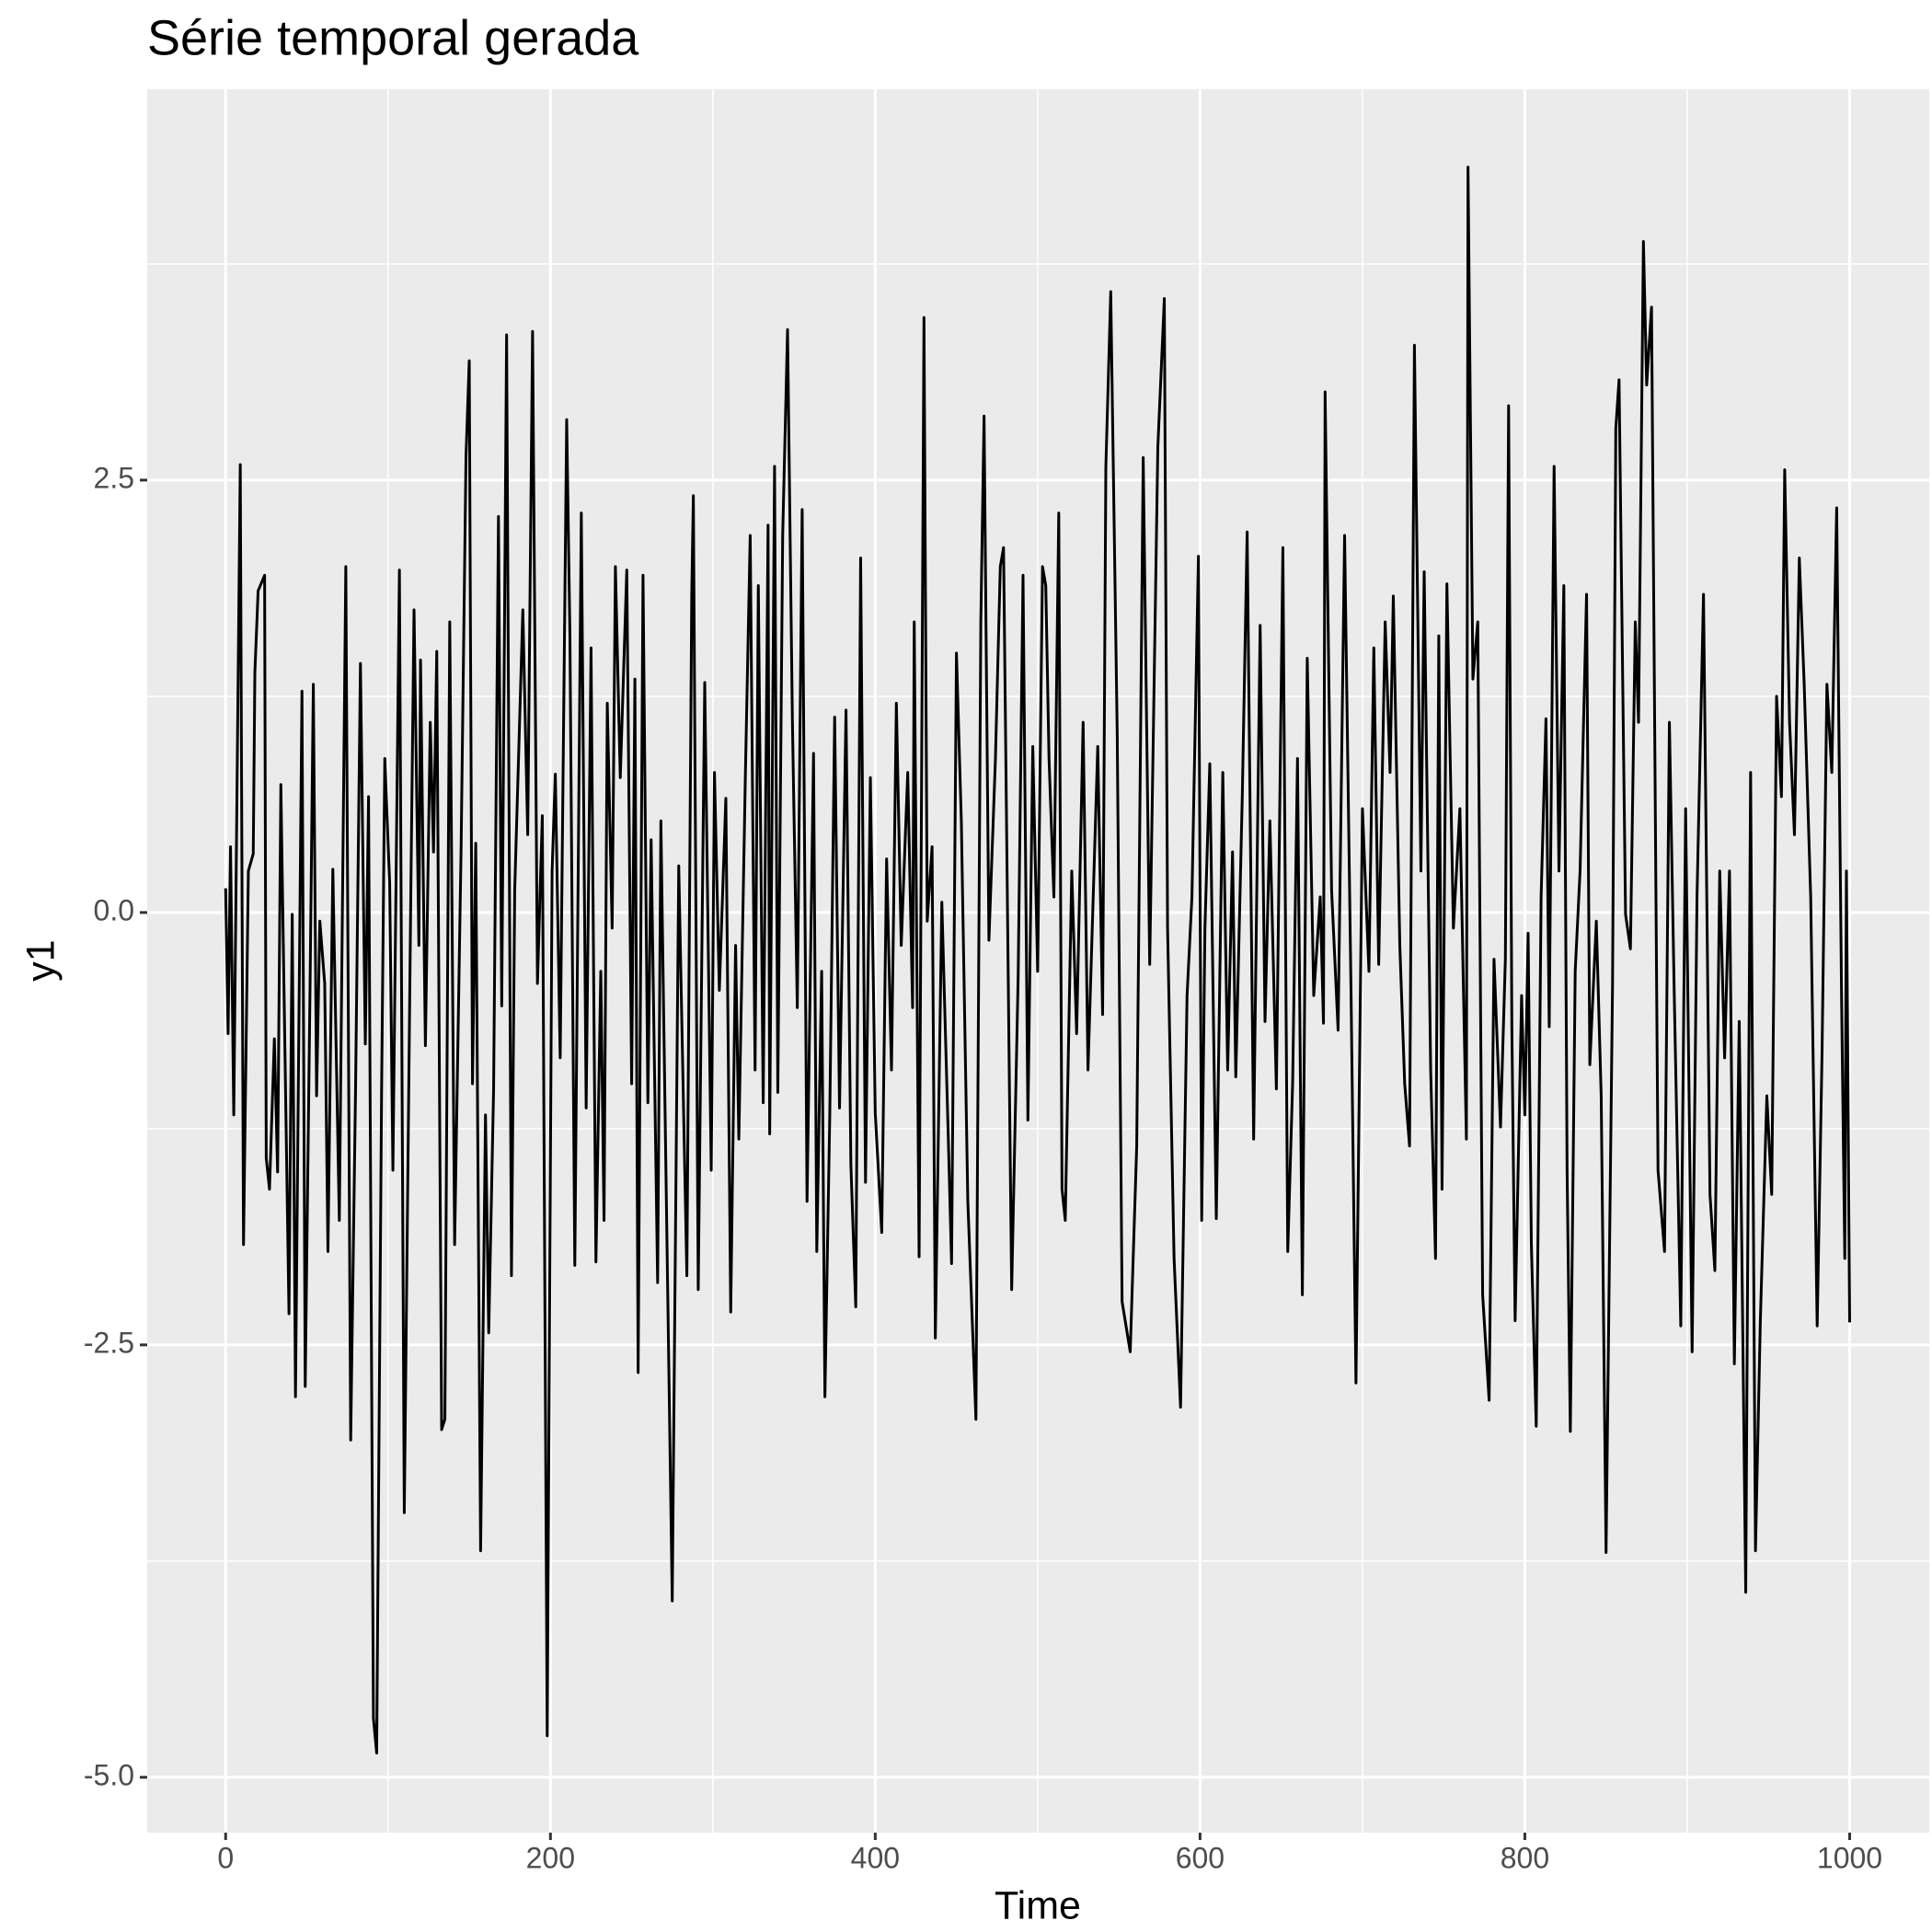 The height and width of the screenshot is (1932, 1932). Describe the element at coordinates (225, 1857) in the screenshot. I see `x-tick-label: 0` at that location.